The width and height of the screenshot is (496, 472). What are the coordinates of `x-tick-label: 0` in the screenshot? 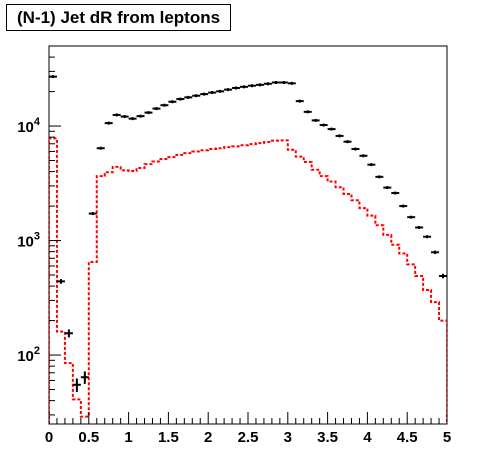 It's located at (49, 437).